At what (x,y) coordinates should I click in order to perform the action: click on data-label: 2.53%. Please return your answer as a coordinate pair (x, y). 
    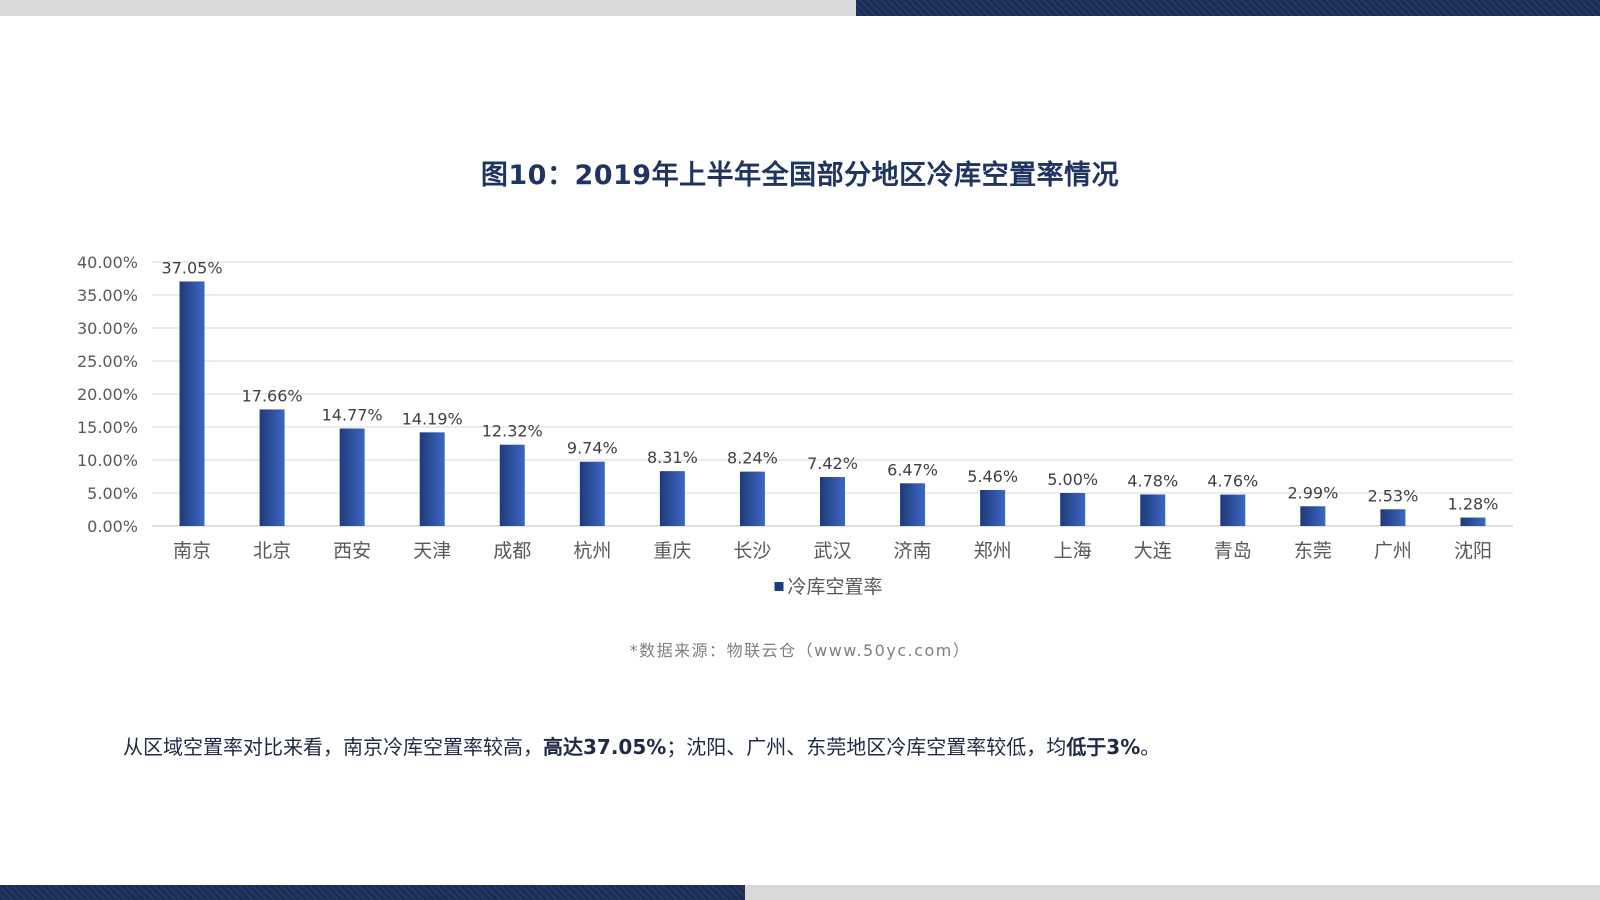
    Looking at the image, I should click on (1392, 495).